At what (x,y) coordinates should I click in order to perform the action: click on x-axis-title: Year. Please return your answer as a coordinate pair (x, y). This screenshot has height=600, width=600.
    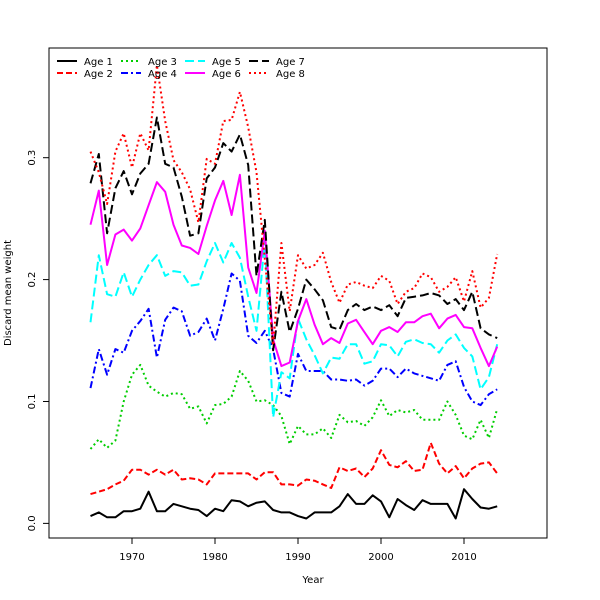
    Looking at the image, I should click on (312, 580).